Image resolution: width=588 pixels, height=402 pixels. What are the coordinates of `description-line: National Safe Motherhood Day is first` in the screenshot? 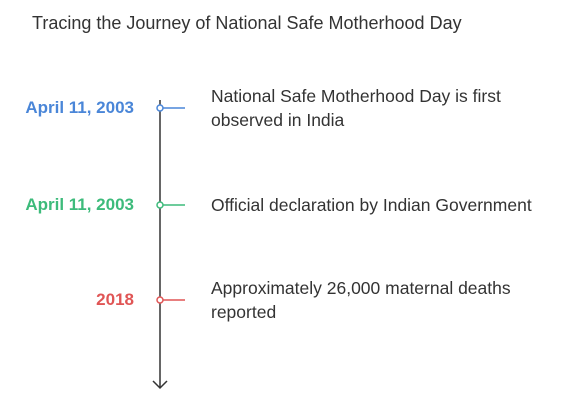 It's located at (356, 96).